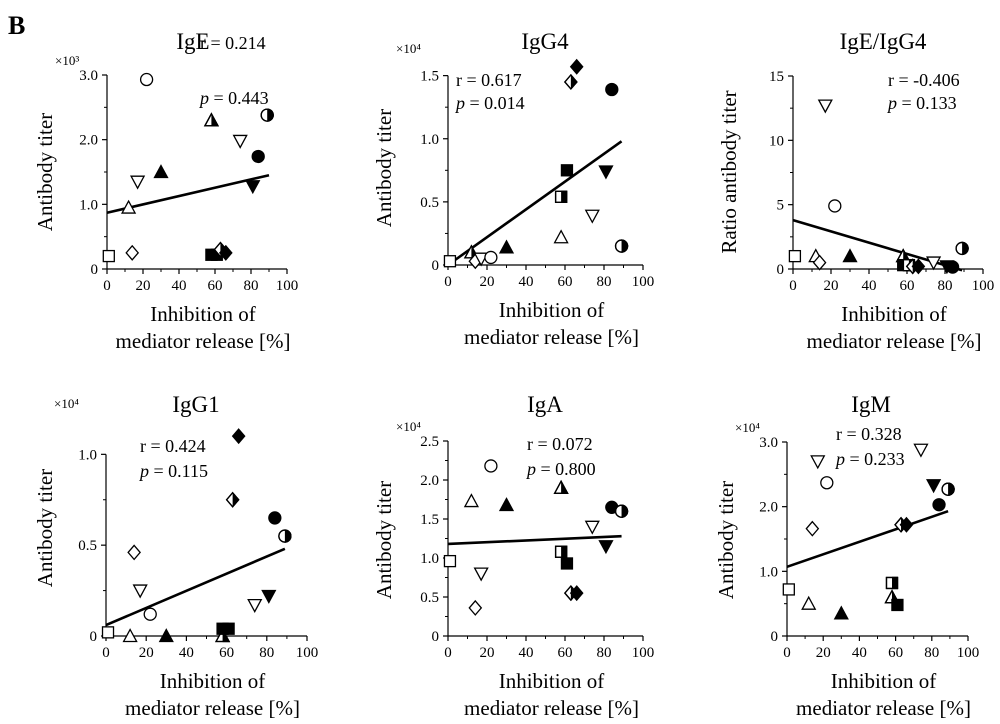 The width and height of the screenshot is (1000, 724). What do you see at coordinates (195, 404) in the screenshot?
I see `panel-title: IgG1` at bounding box center [195, 404].